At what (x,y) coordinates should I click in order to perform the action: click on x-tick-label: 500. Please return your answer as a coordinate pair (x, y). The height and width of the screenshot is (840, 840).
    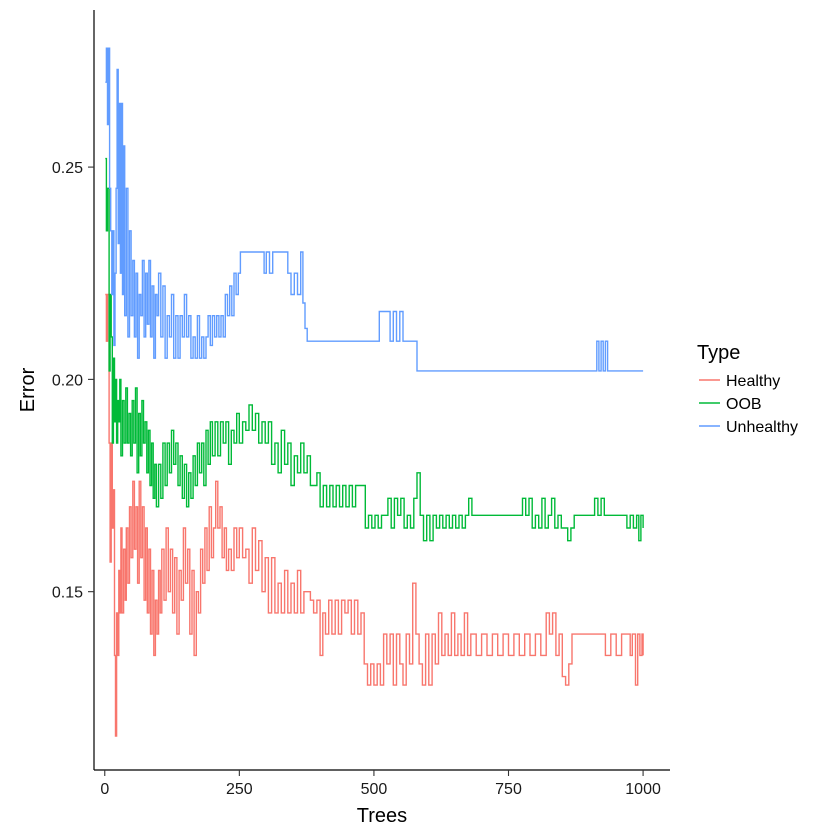
    Looking at the image, I should click on (374, 789).